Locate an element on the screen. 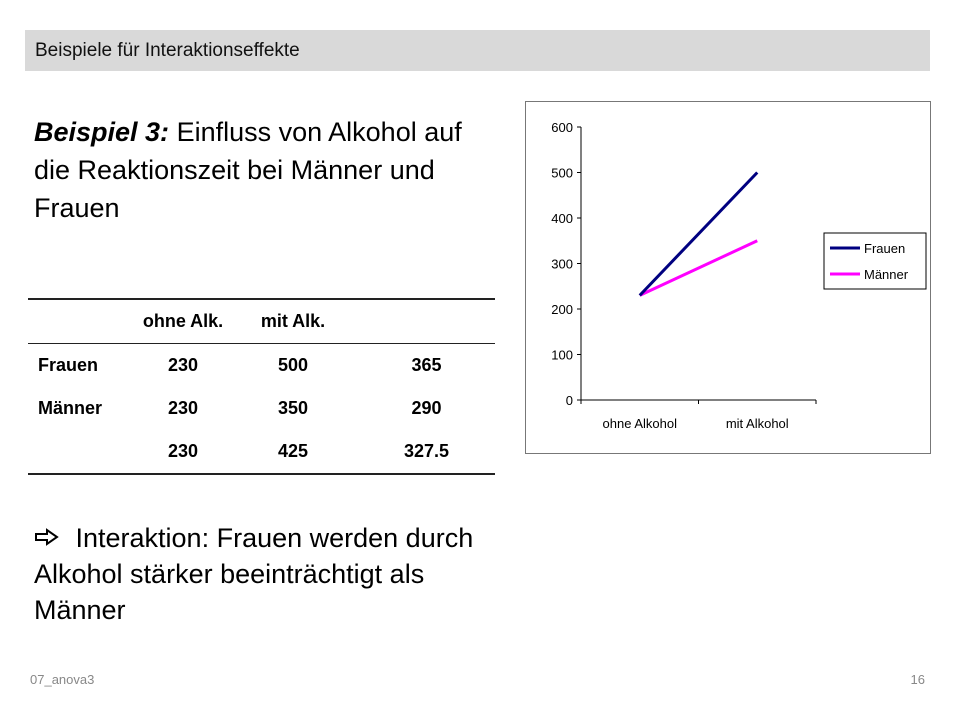 Image resolution: width=960 pixels, height=720 pixels. y-tick-label: 0 is located at coordinates (569, 400).